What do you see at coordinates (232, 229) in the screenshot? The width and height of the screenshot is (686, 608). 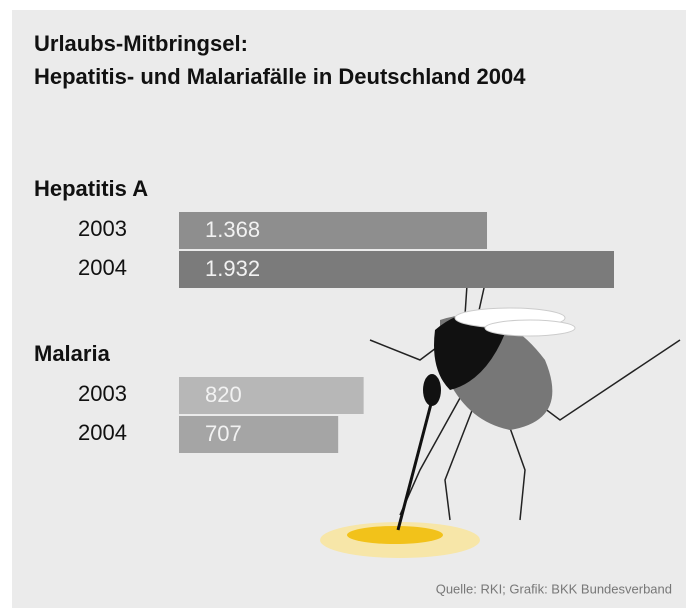 I see `value-label: 1.368` at bounding box center [232, 229].